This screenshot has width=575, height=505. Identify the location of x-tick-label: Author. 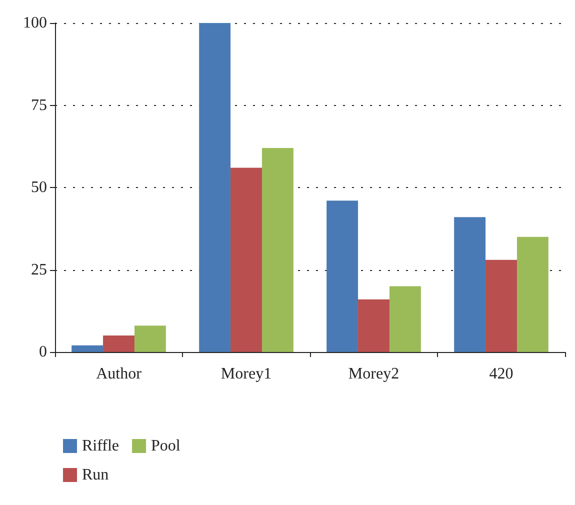
(119, 374).